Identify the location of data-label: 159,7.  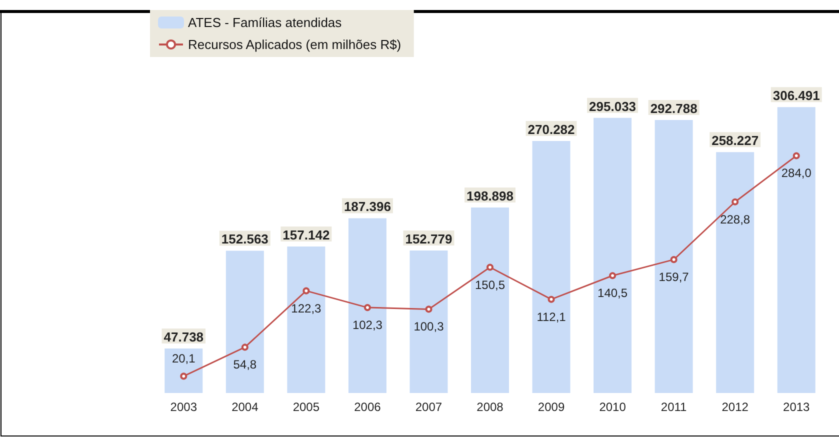
(674, 277).